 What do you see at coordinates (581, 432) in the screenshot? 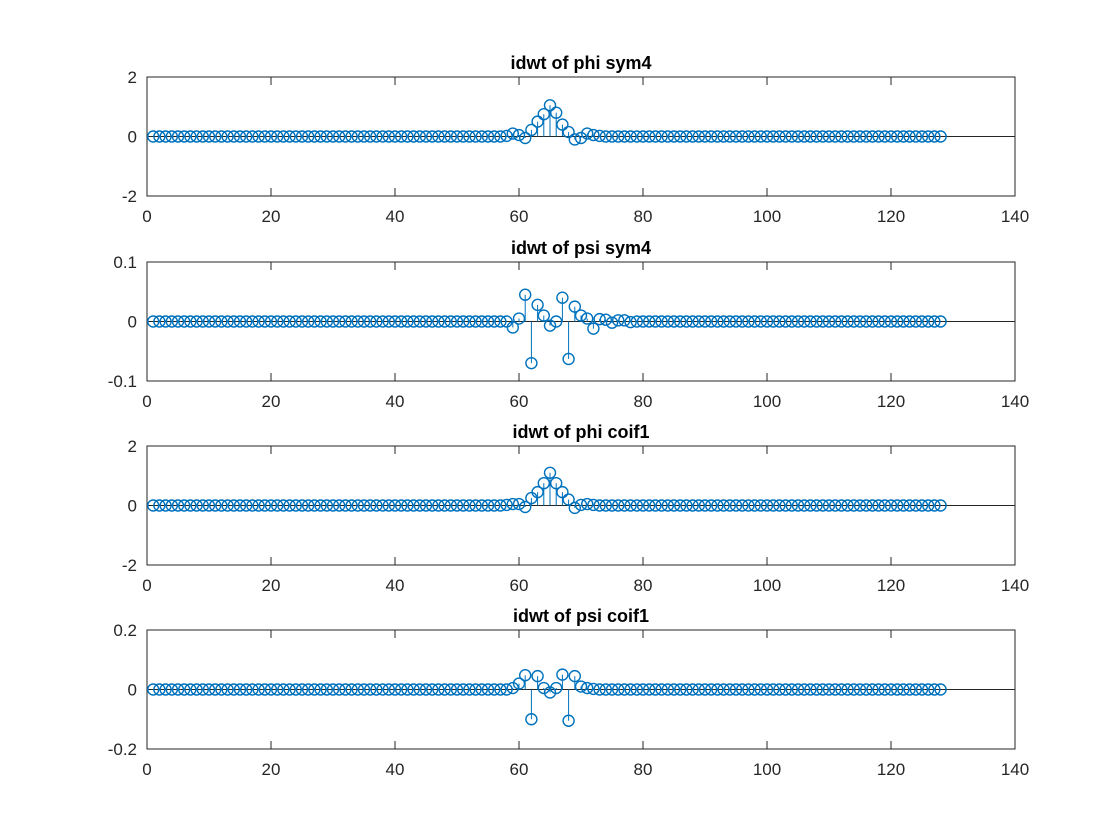
I see `subplot-title: idwt of phi coif1` at bounding box center [581, 432].